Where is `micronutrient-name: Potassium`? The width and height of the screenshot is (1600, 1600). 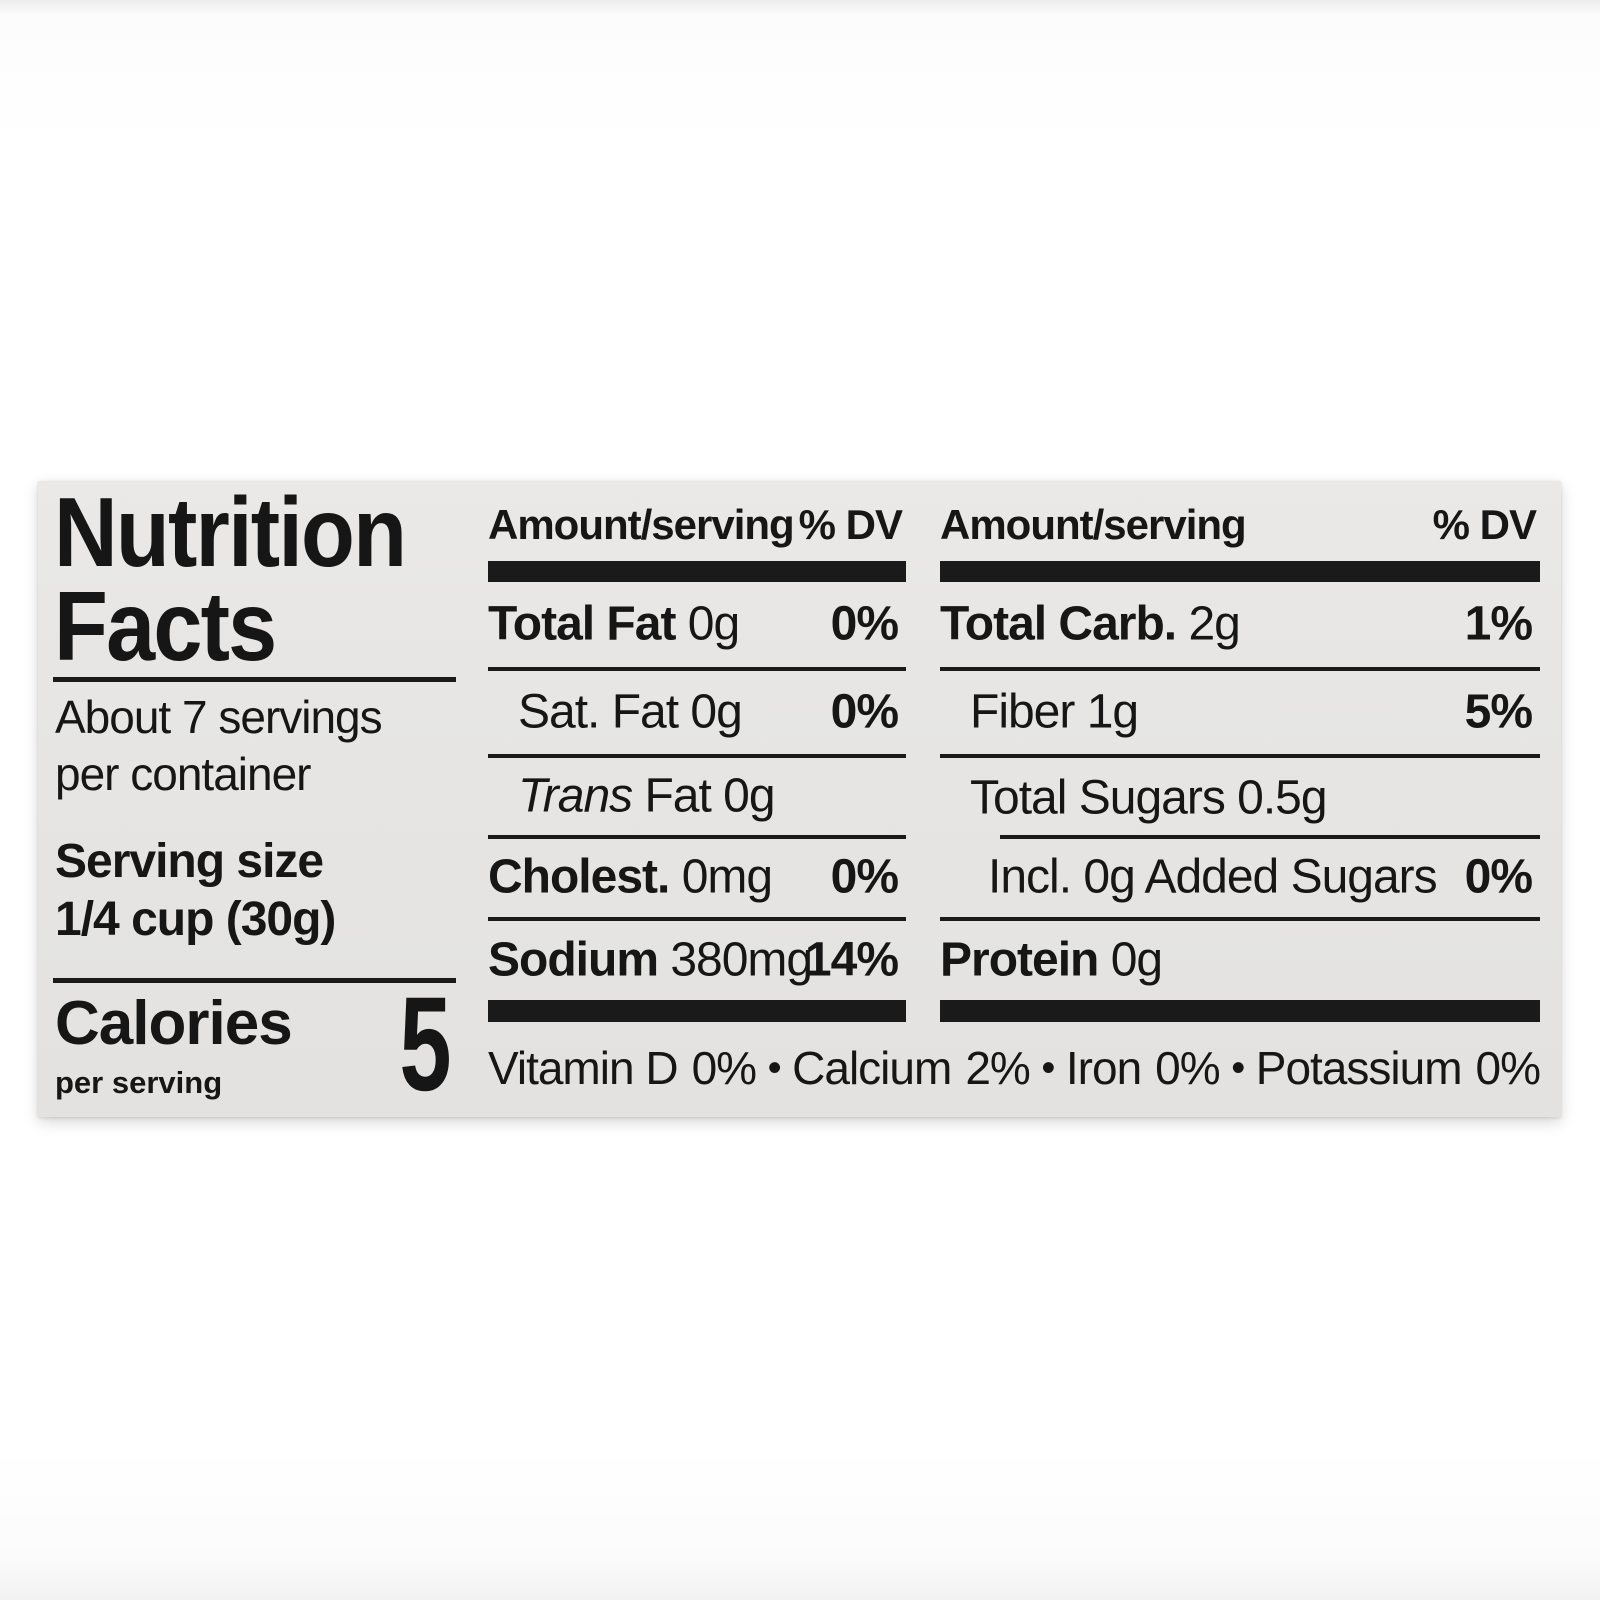 micronutrient-name: Potassium is located at coordinates (1359, 1068).